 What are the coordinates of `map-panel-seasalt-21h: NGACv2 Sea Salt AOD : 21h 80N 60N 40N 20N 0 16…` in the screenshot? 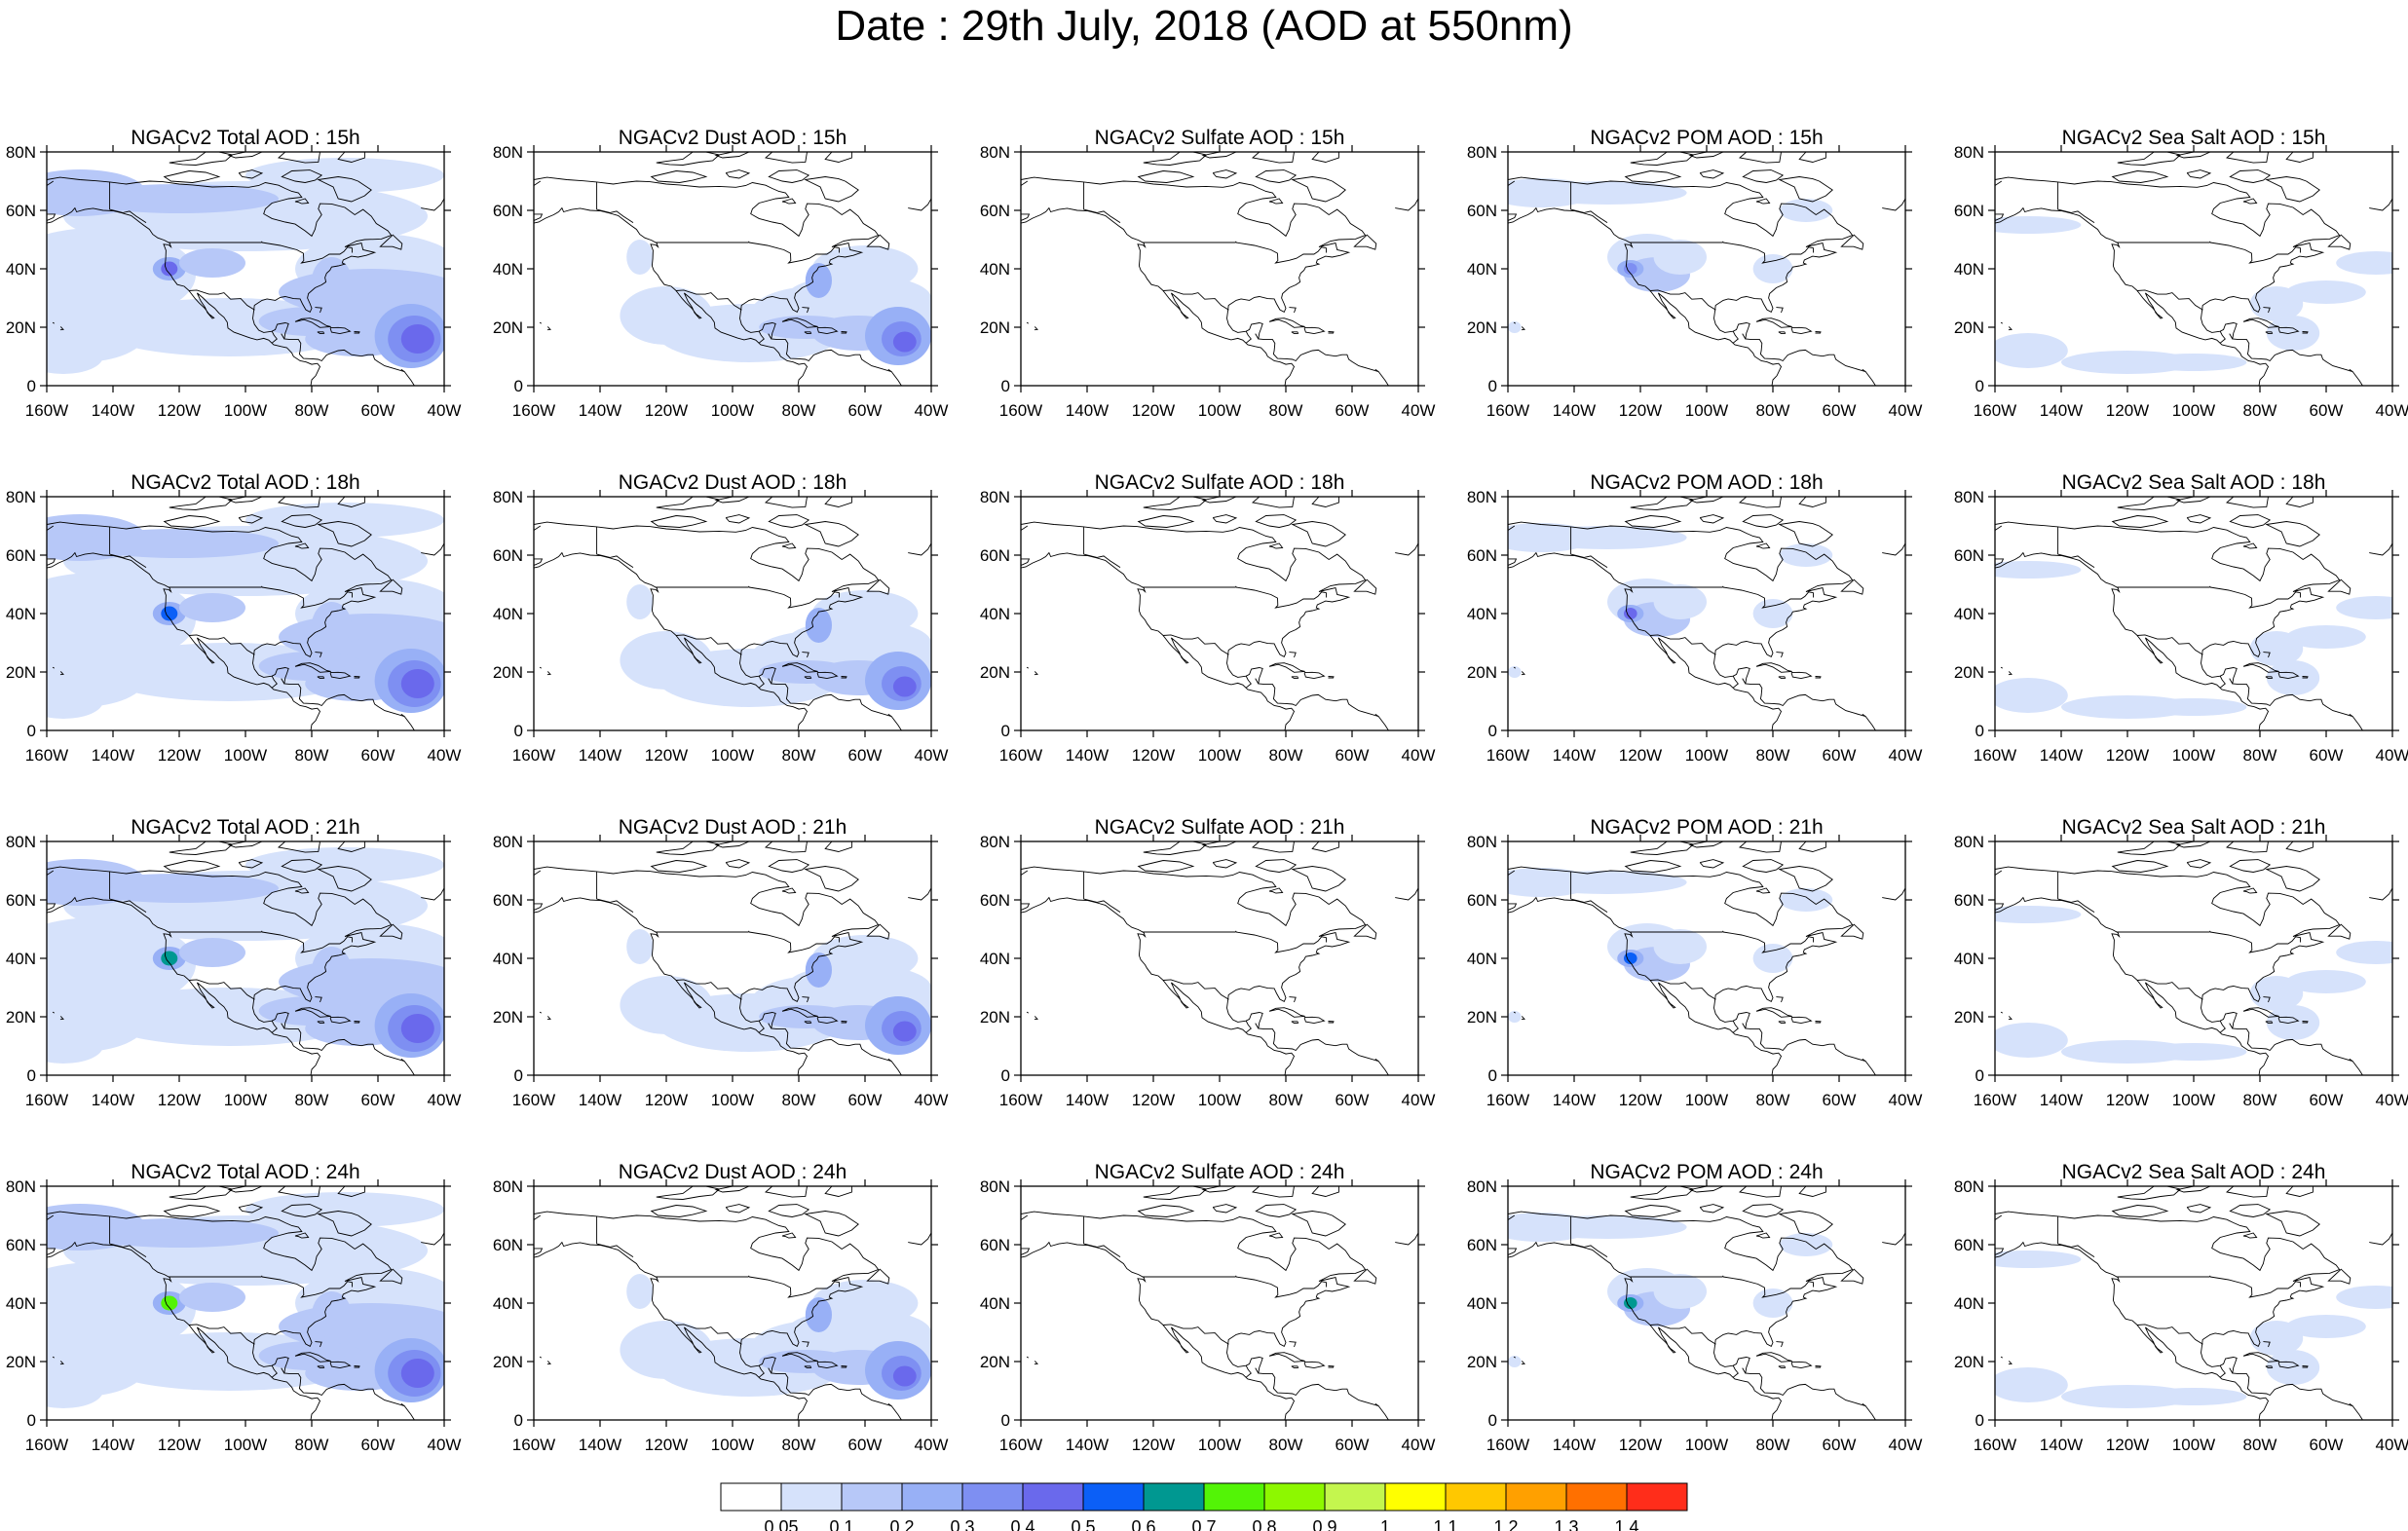 It's located at (2181, 962).